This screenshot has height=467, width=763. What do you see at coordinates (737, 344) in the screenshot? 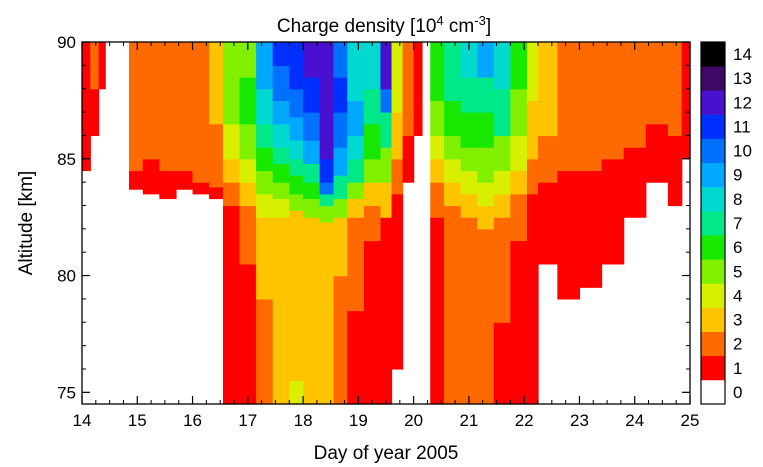
I see `colorbar-label: 2` at bounding box center [737, 344].